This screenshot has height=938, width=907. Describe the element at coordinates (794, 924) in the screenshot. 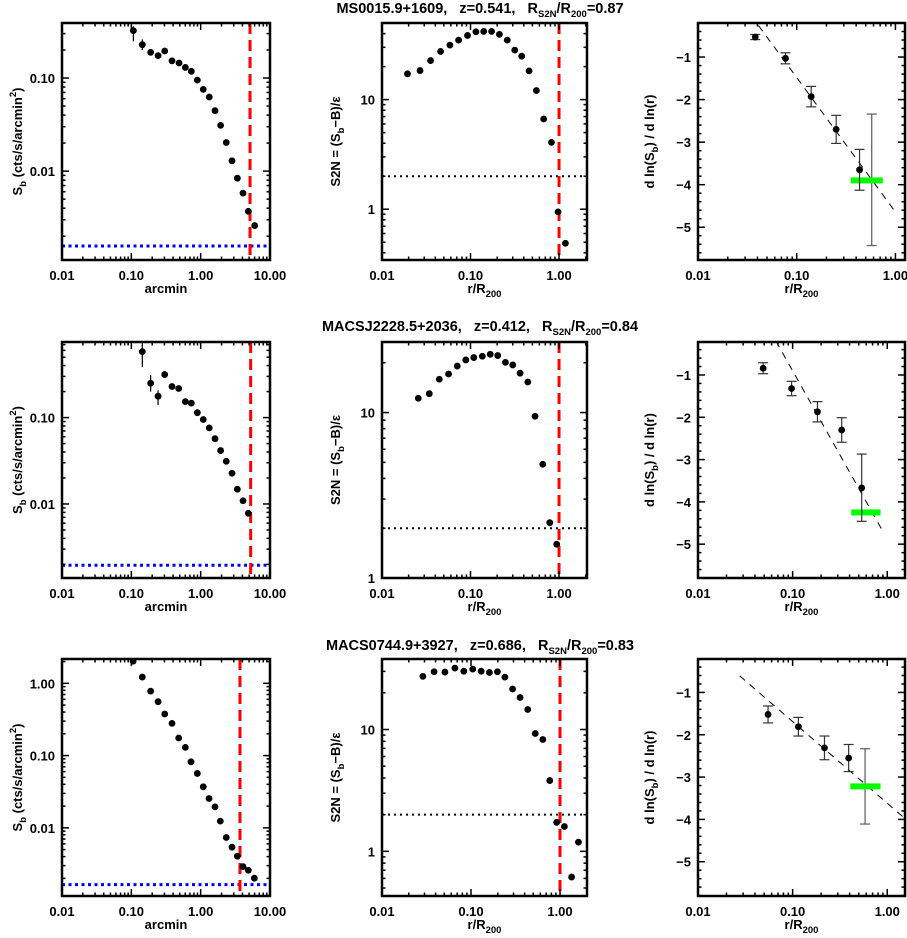

I see `label-part: r/R` at that location.